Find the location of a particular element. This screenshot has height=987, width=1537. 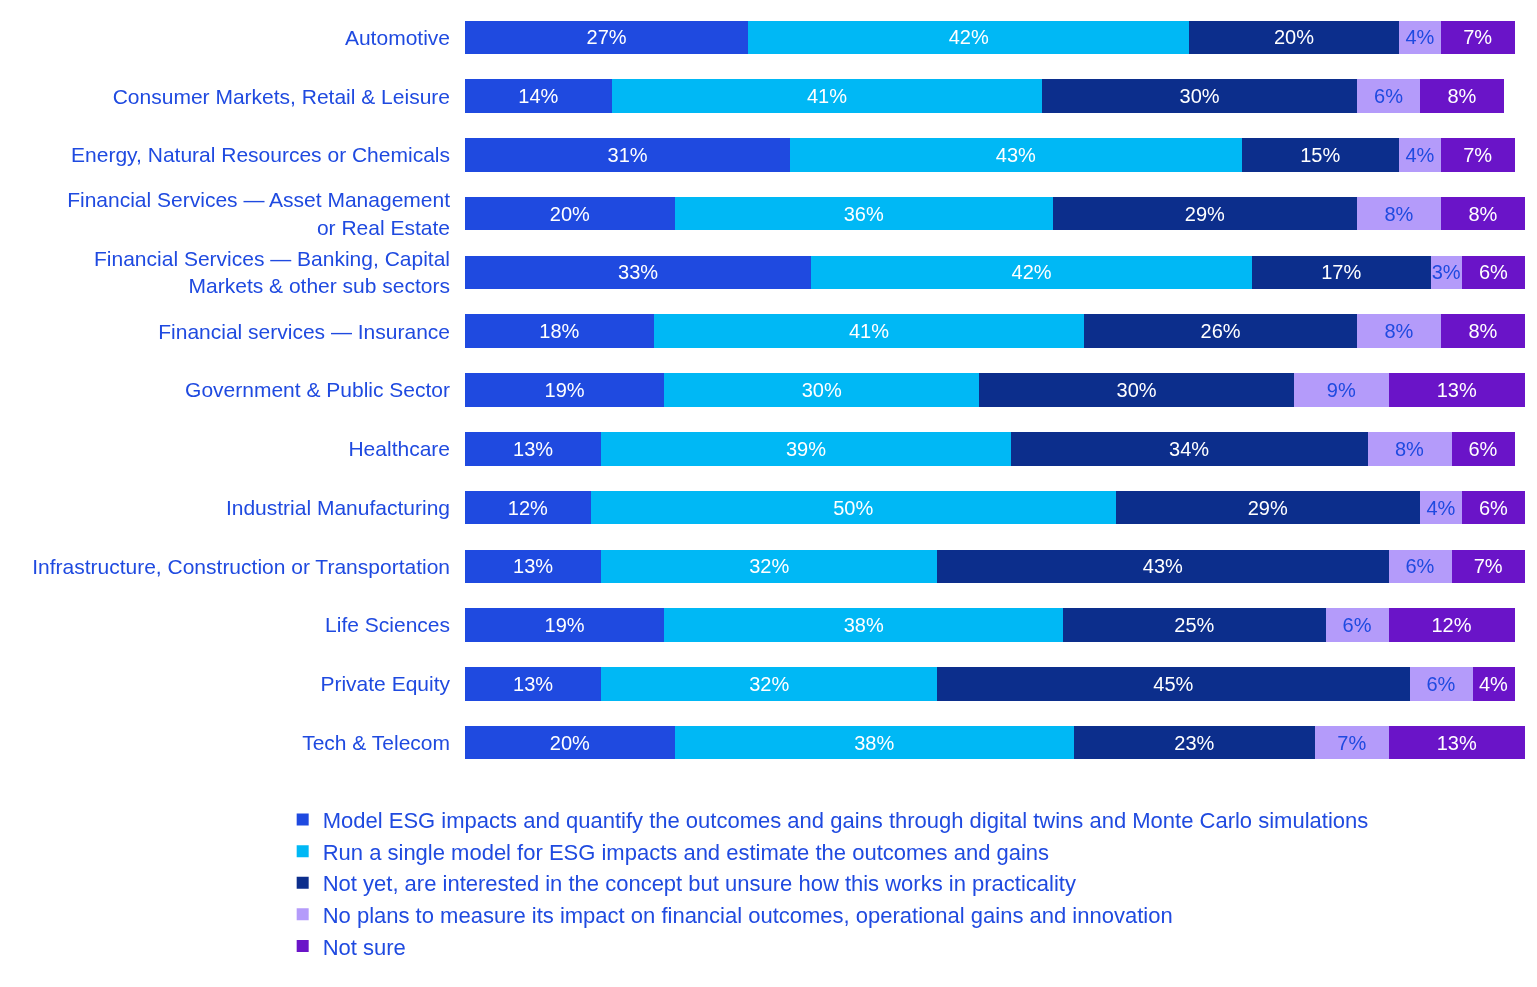

y-tick-label: Life Sciences is located at coordinates (387, 625).